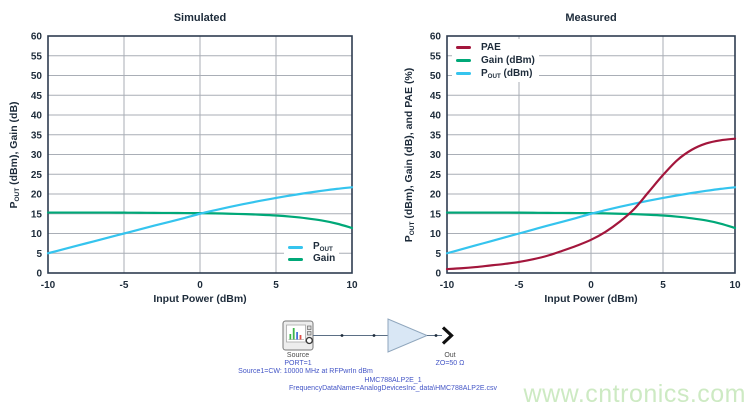 This screenshot has width=752, height=410. I want to click on legend-measured: PAE Gain (dBm) POUT (dBm), so click(495, 60).